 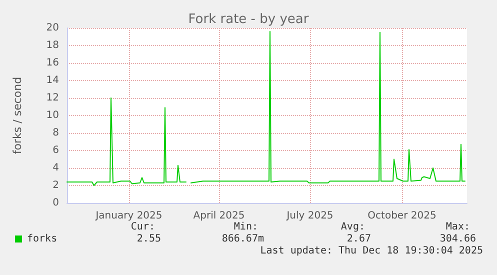 What do you see at coordinates (142, 227) in the screenshot?
I see `text: Cur:` at bounding box center [142, 227].